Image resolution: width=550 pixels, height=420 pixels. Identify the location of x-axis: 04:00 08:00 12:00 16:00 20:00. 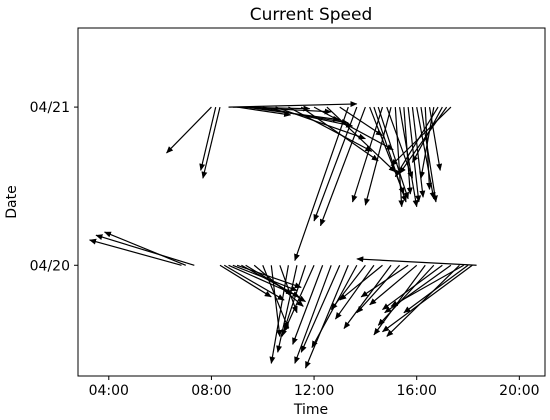
(314, 387).